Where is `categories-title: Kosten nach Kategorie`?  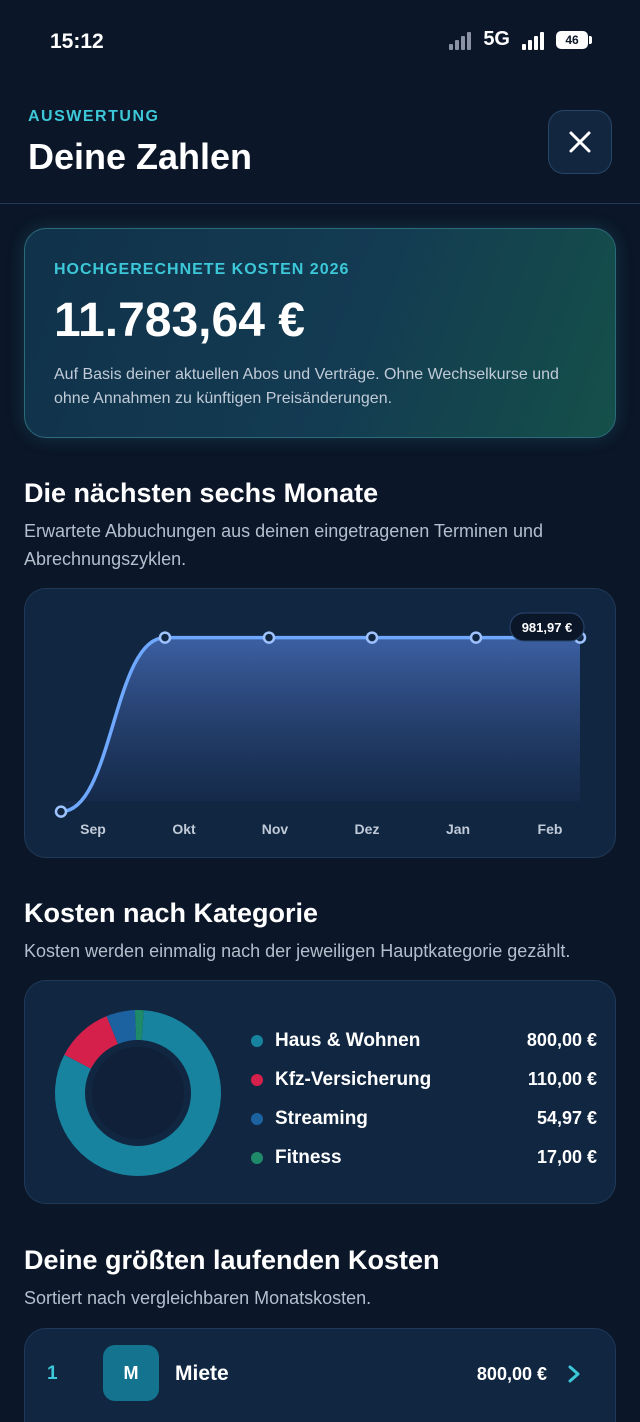
categories-title: Kosten nach Kategorie is located at coordinates (171, 913).